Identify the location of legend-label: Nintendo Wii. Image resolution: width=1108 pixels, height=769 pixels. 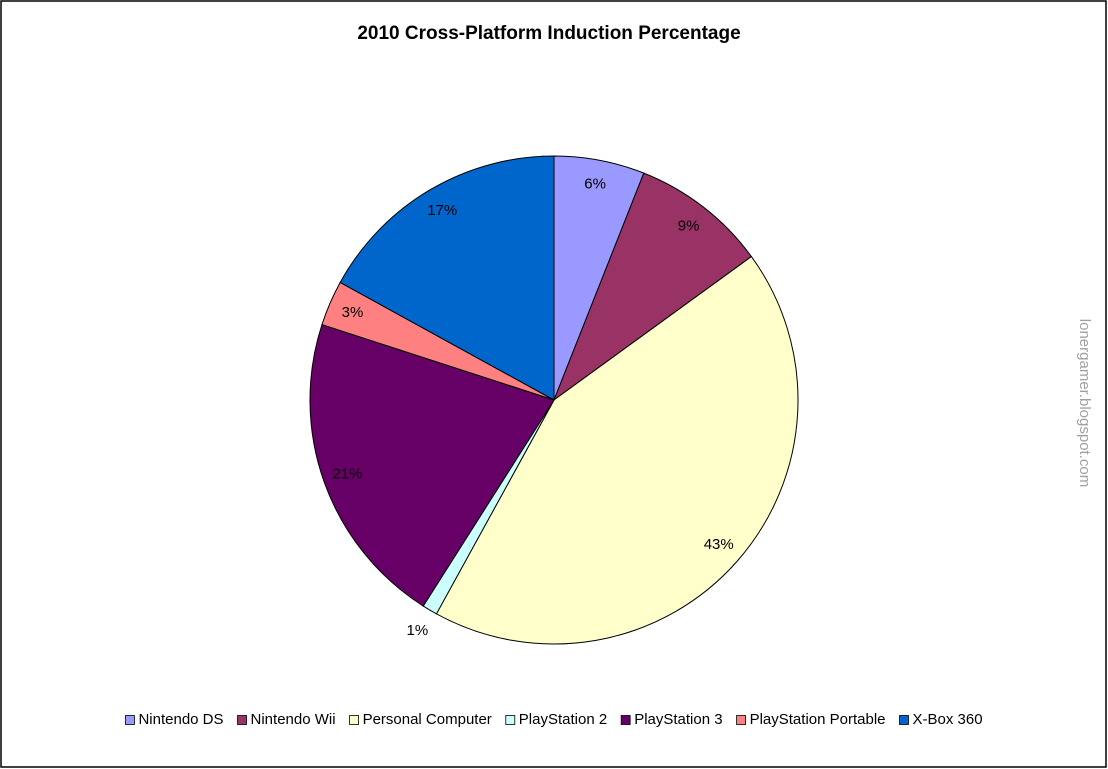
(293, 719).